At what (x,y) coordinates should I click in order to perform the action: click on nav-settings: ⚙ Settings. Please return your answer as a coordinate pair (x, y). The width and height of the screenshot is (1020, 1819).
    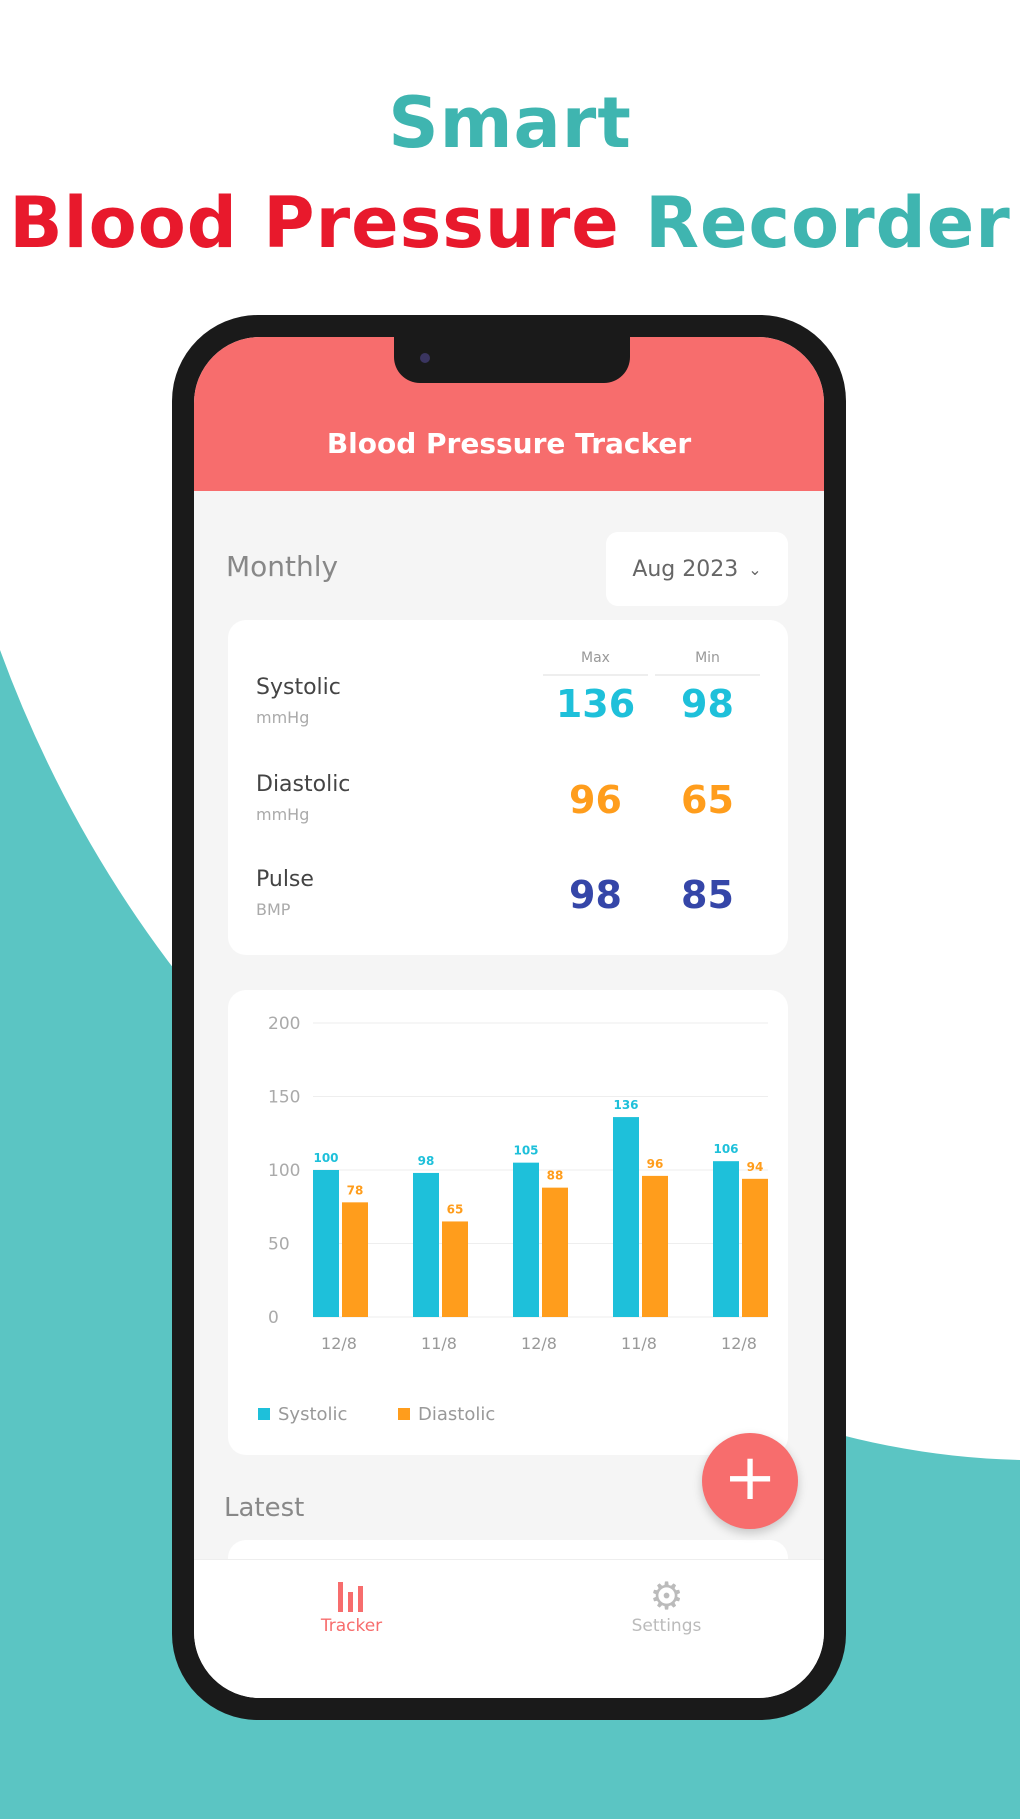
    Looking at the image, I should click on (666, 1629).